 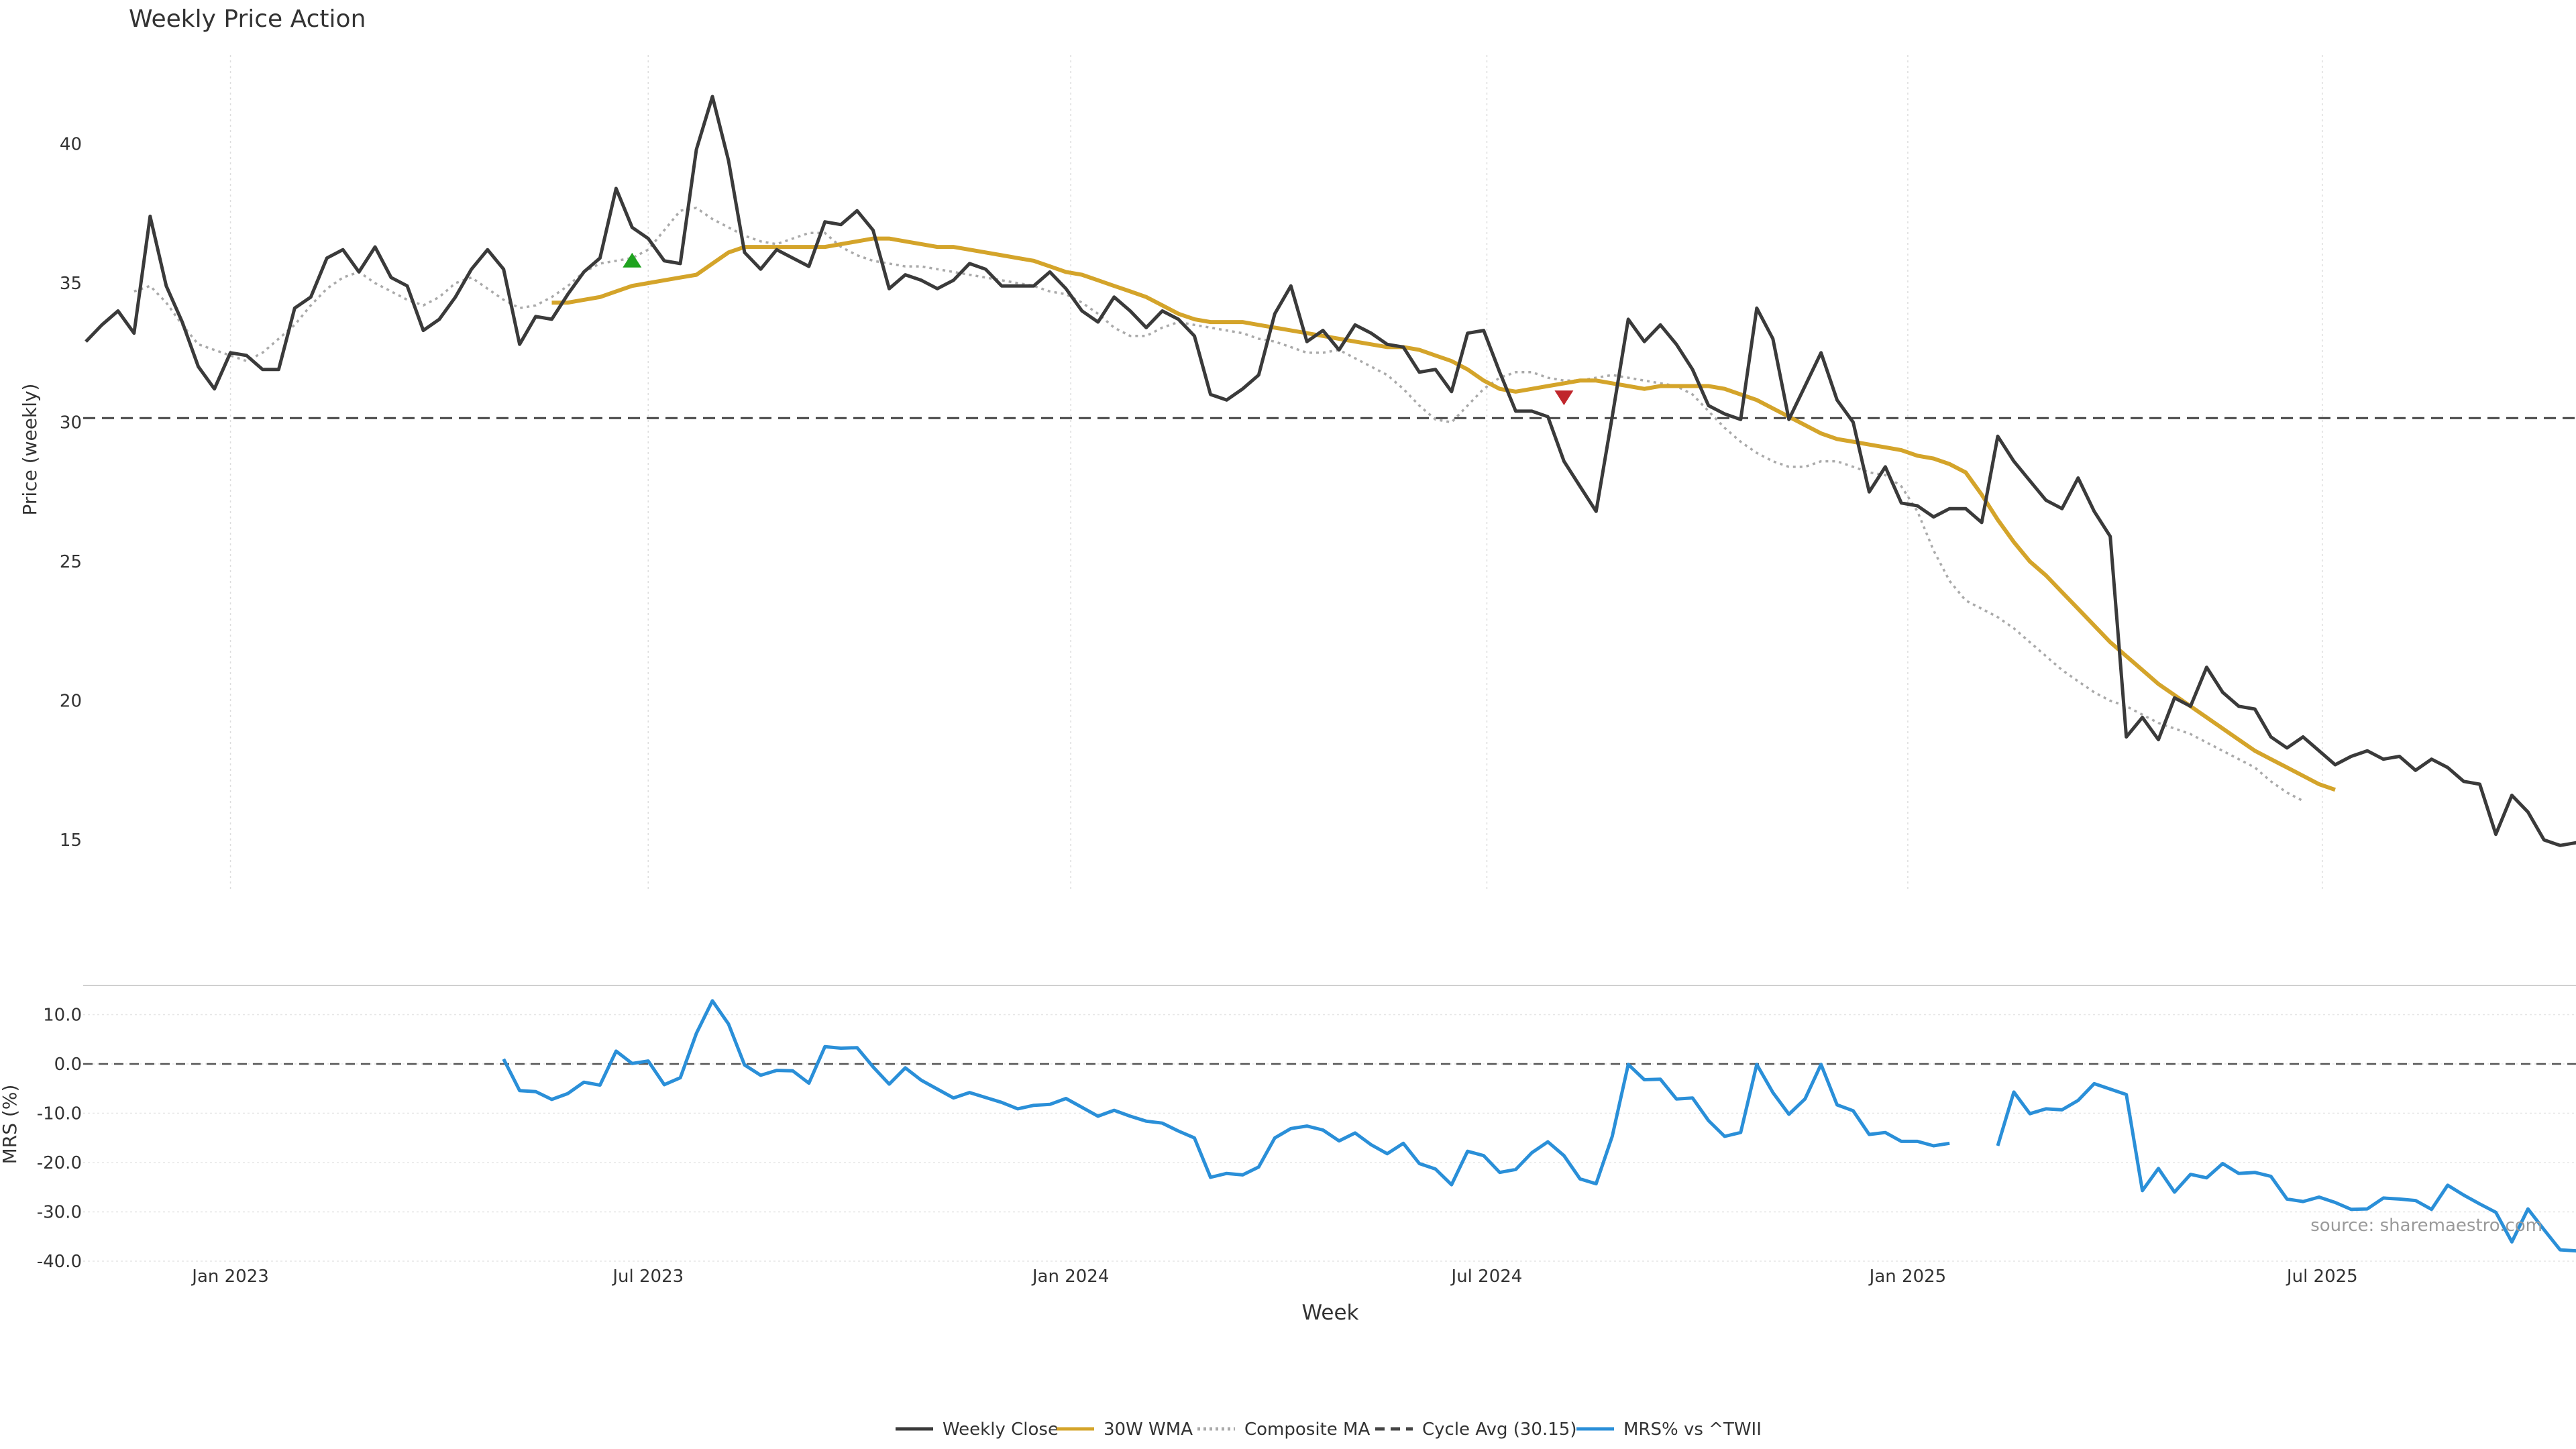 What do you see at coordinates (1330, 1313) in the screenshot?
I see `x-axis-label: Week` at bounding box center [1330, 1313].